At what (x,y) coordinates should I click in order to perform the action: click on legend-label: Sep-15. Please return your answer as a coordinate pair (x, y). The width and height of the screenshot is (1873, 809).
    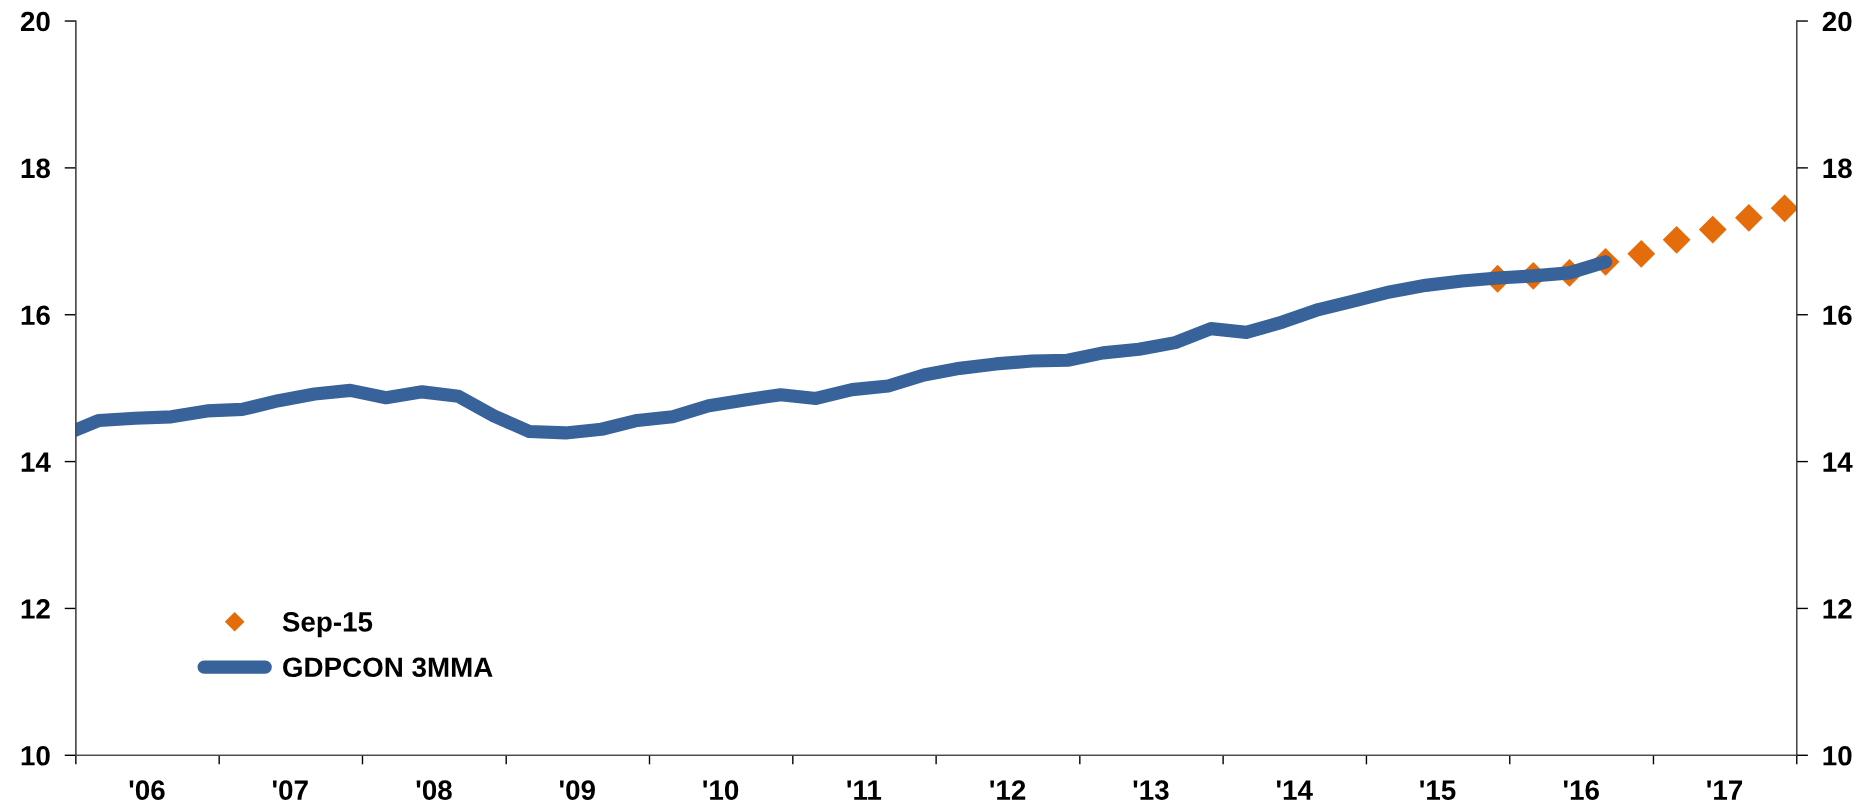
    Looking at the image, I should click on (327, 625).